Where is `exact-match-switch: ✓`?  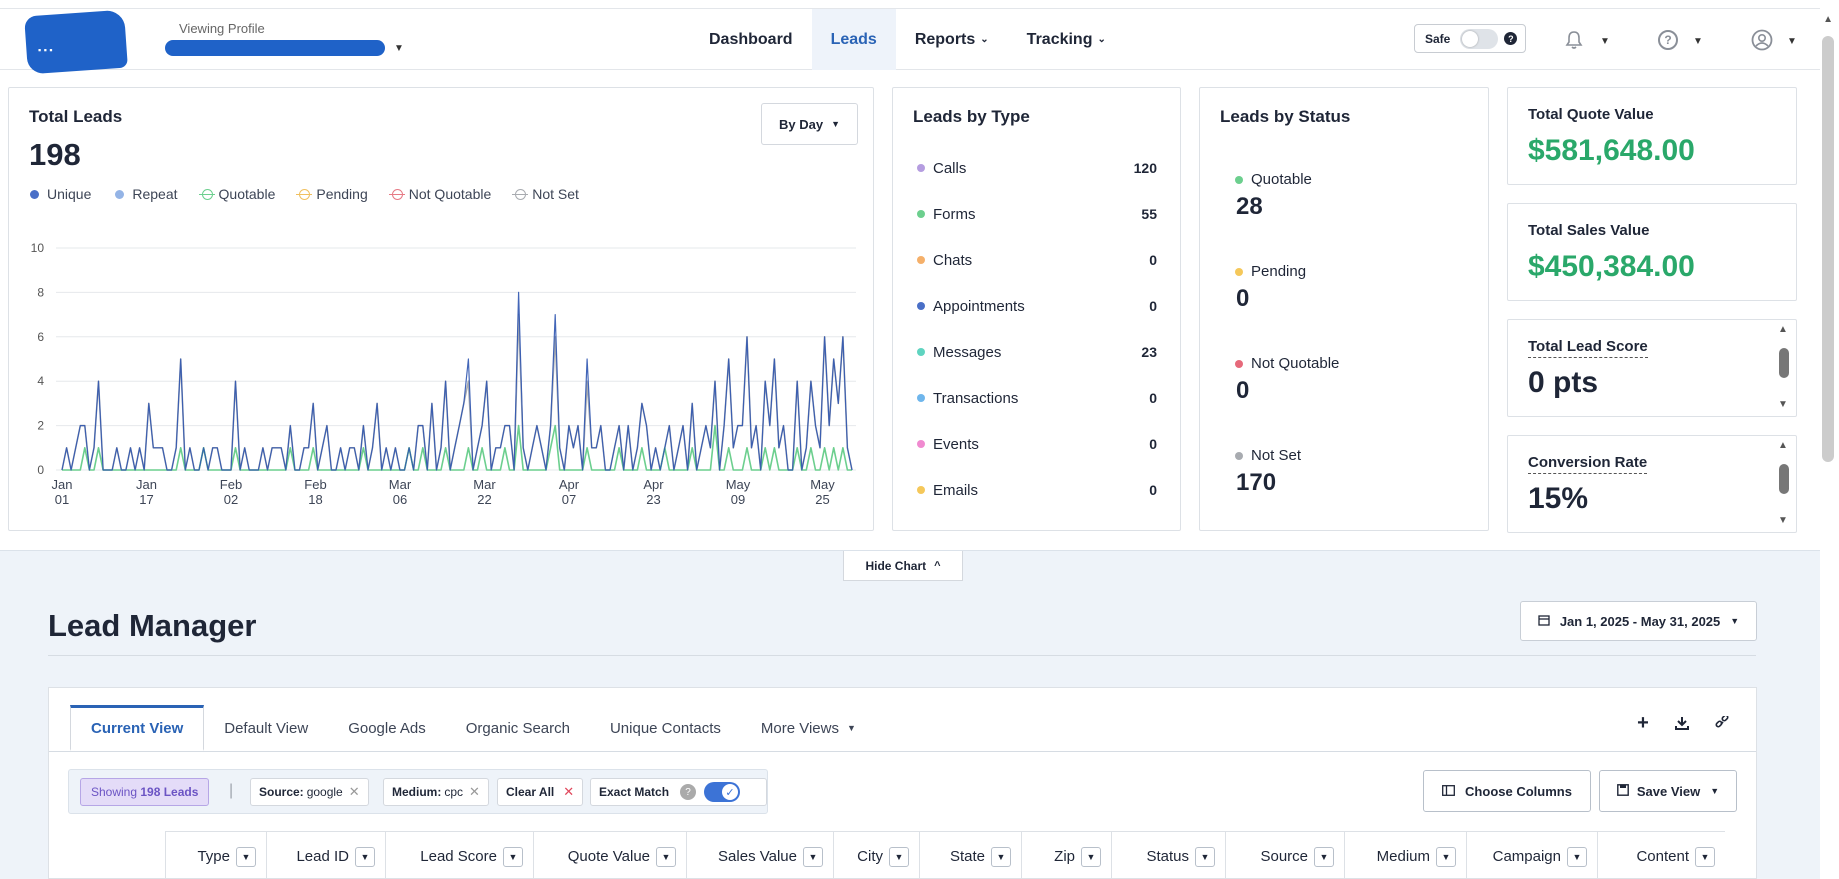
exact-match-switch: ✓ is located at coordinates (722, 792).